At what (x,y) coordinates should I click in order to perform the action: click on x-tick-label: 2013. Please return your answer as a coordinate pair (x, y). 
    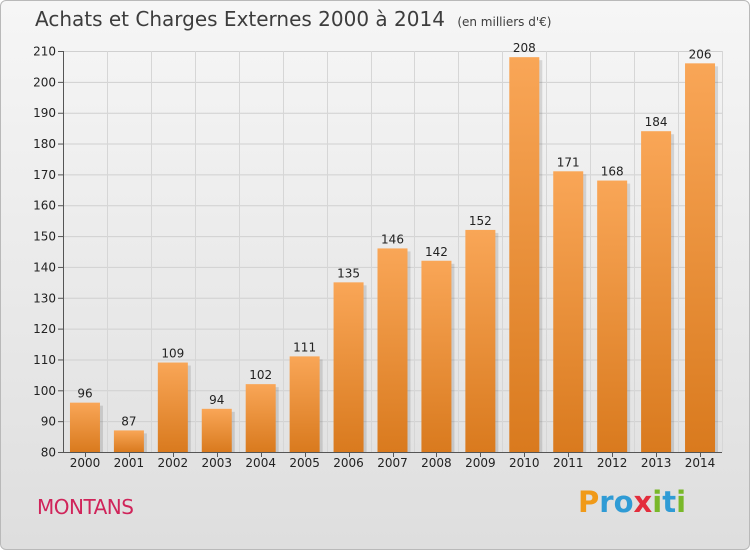
    Looking at the image, I should click on (656, 463).